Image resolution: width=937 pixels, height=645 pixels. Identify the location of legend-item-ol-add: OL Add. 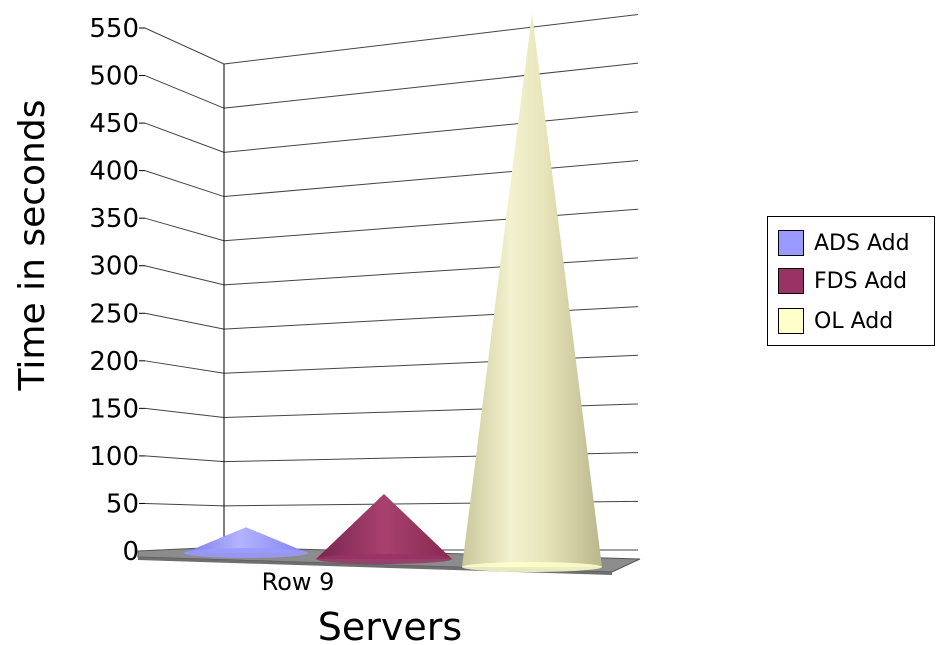
(835, 321).